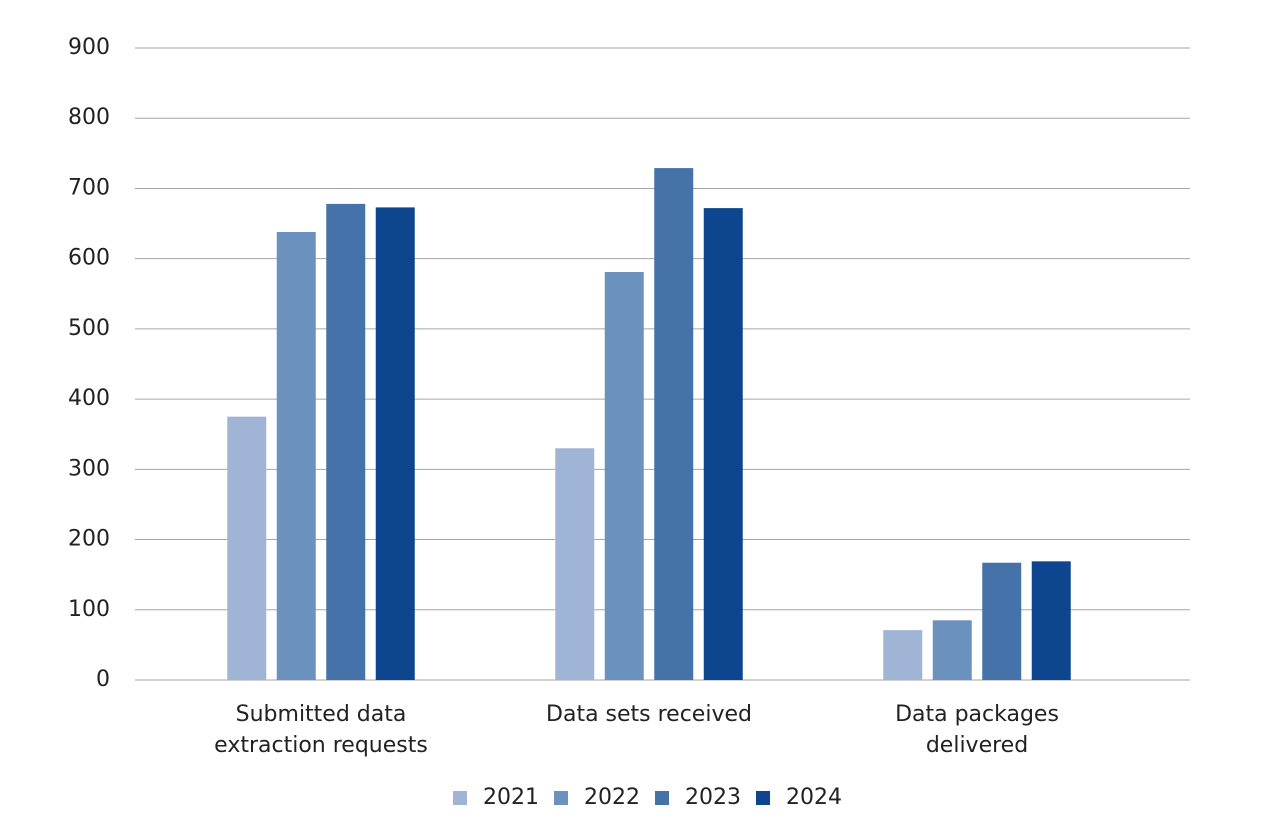 Image resolution: width=1280 pixels, height=838 pixels. Describe the element at coordinates (713, 797) in the screenshot. I see `legend-label: 2023` at that location.